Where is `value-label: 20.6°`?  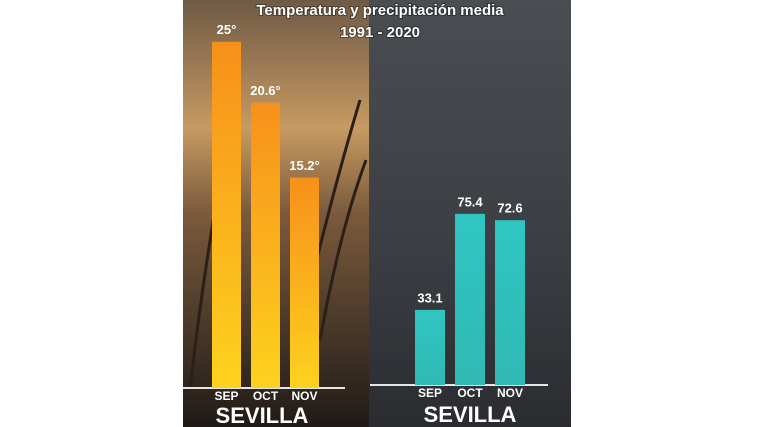 value-label: 20.6° is located at coordinates (265, 90).